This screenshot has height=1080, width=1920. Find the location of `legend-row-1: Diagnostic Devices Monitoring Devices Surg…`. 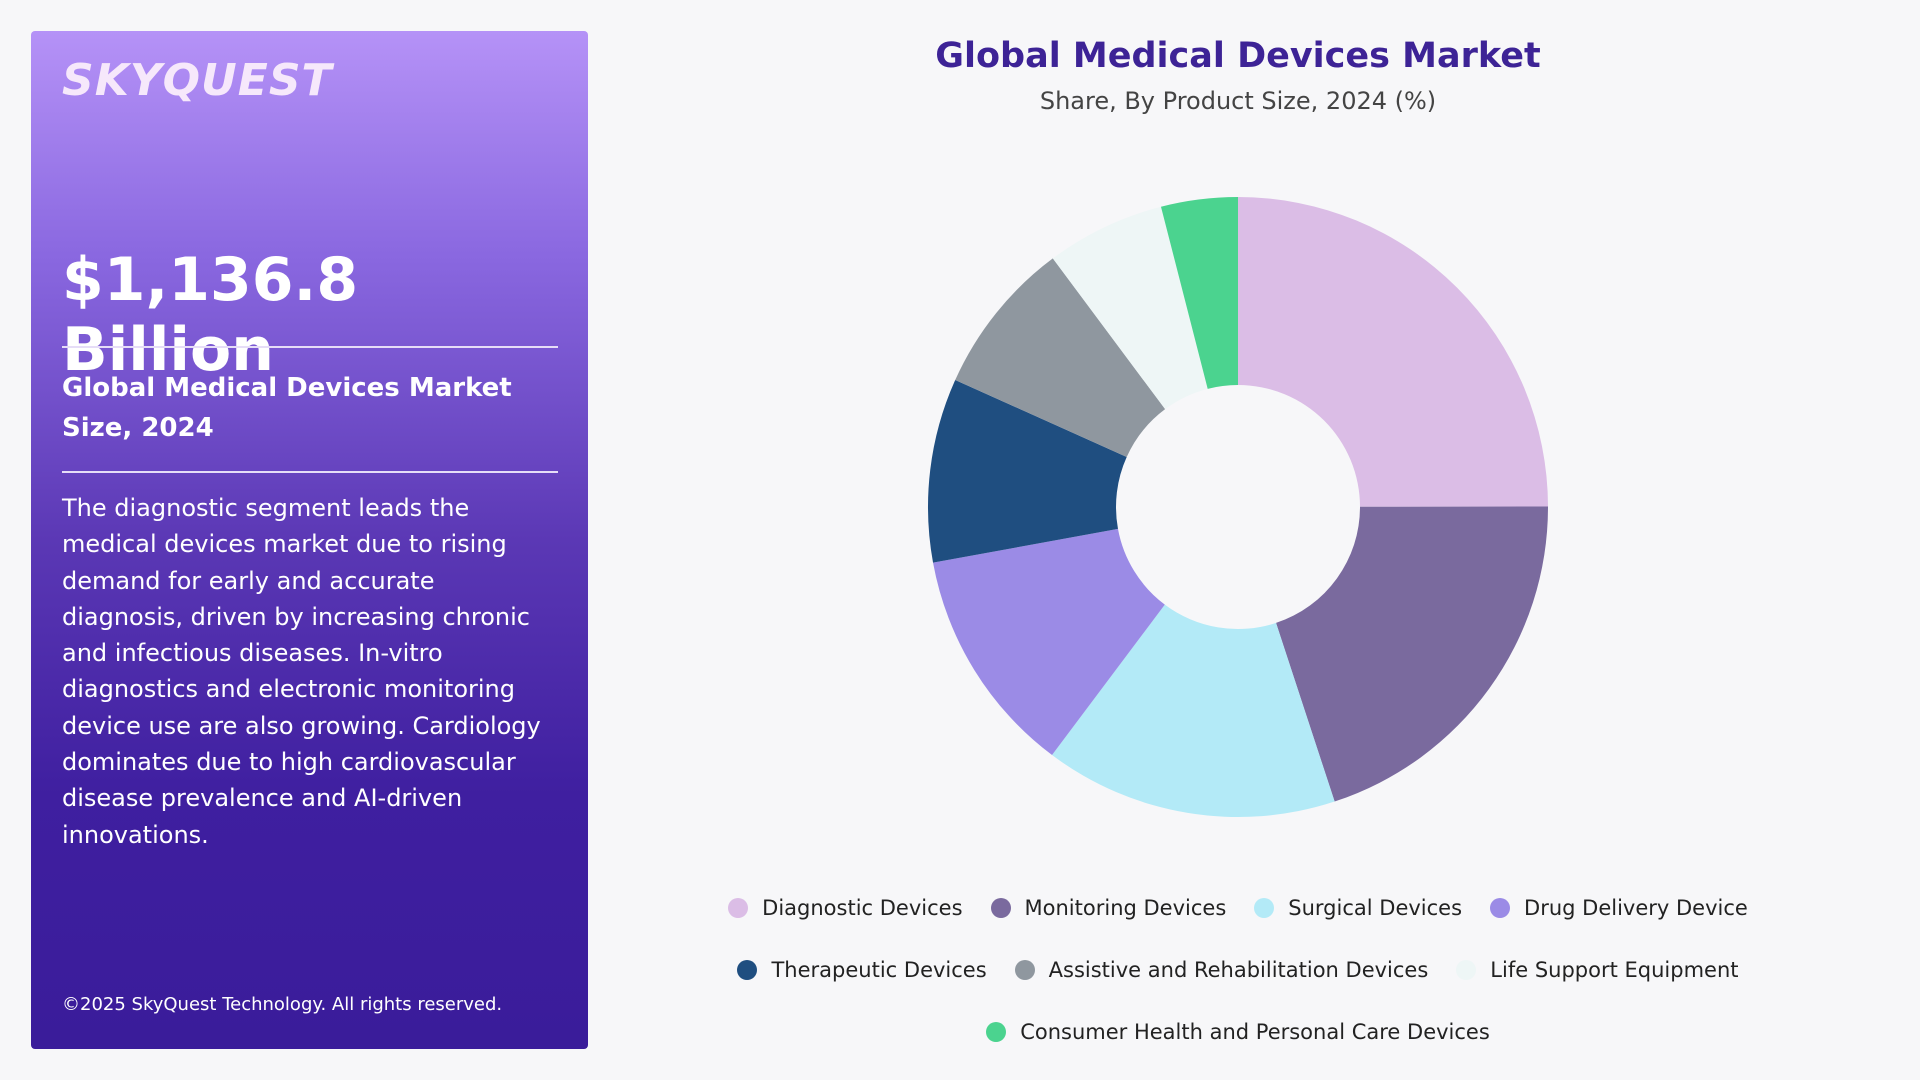

legend-row-1: Diagnostic Devices Monitoring Devices Surg… is located at coordinates (1238, 909).